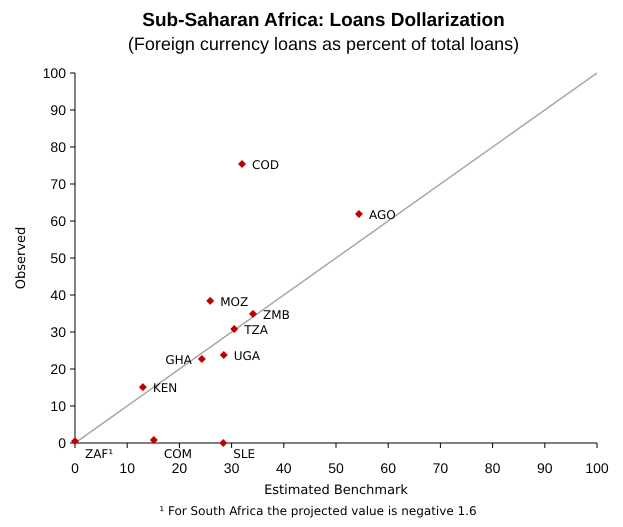 This screenshot has width=623, height=527. I want to click on chart-title: Sub-Saharan Africa: Loans Dollarization, so click(323, 20).